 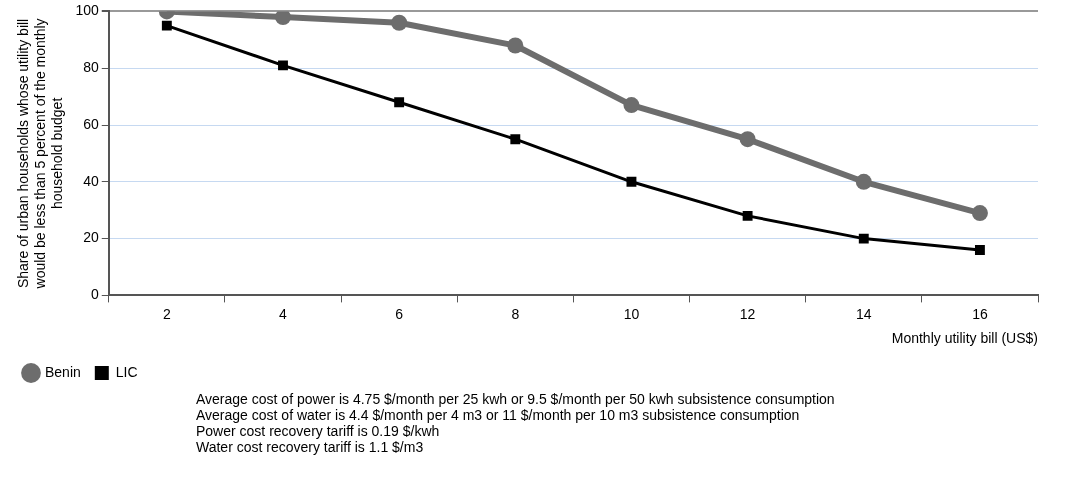 What do you see at coordinates (166, 313) in the screenshot?
I see `x-tick-label: 2` at bounding box center [166, 313].